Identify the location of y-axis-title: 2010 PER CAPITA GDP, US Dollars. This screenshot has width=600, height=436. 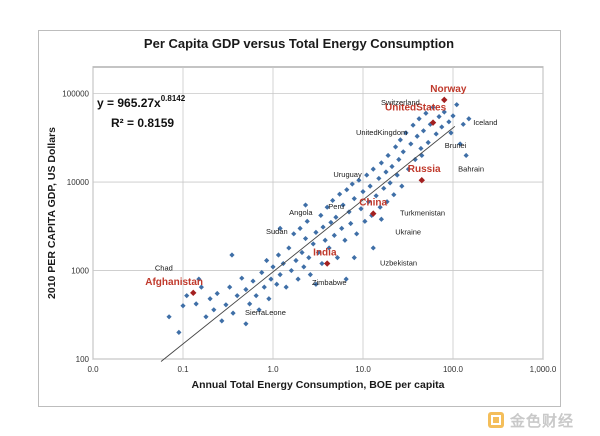
(52, 213).